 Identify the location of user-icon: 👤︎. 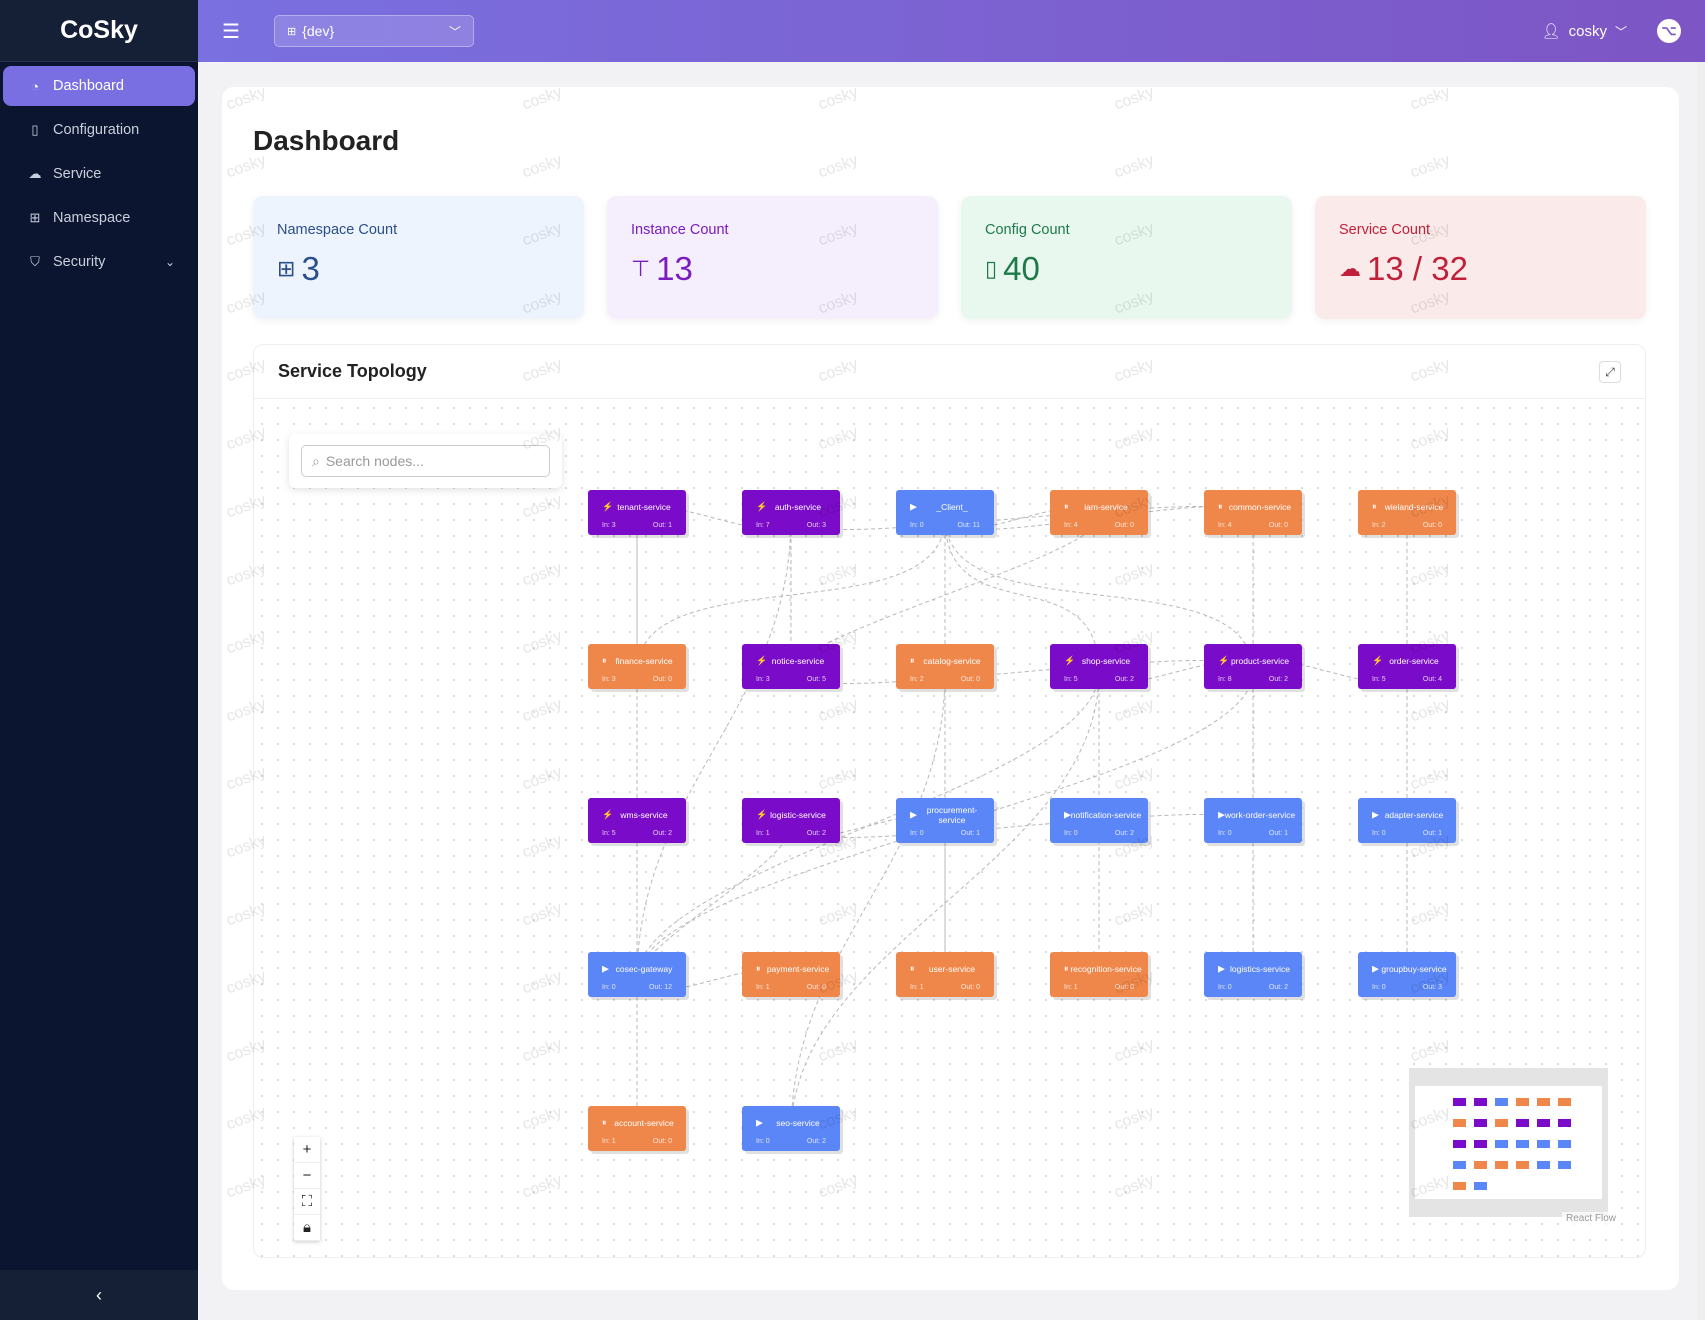
(1551, 31).